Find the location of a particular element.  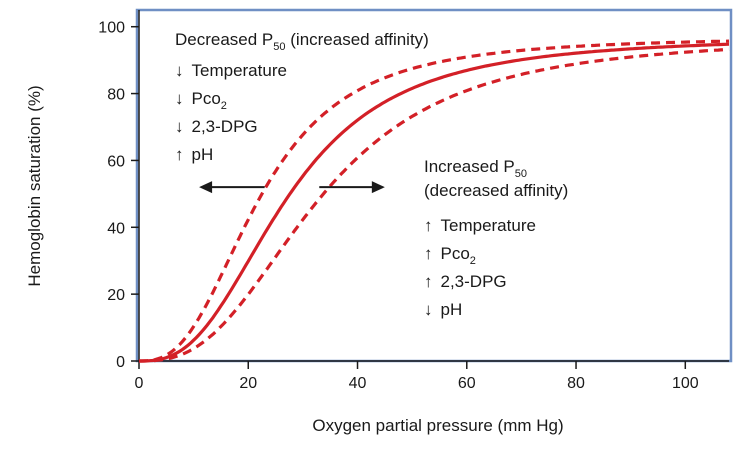

y-tick-label: 20 is located at coordinates (116, 295).